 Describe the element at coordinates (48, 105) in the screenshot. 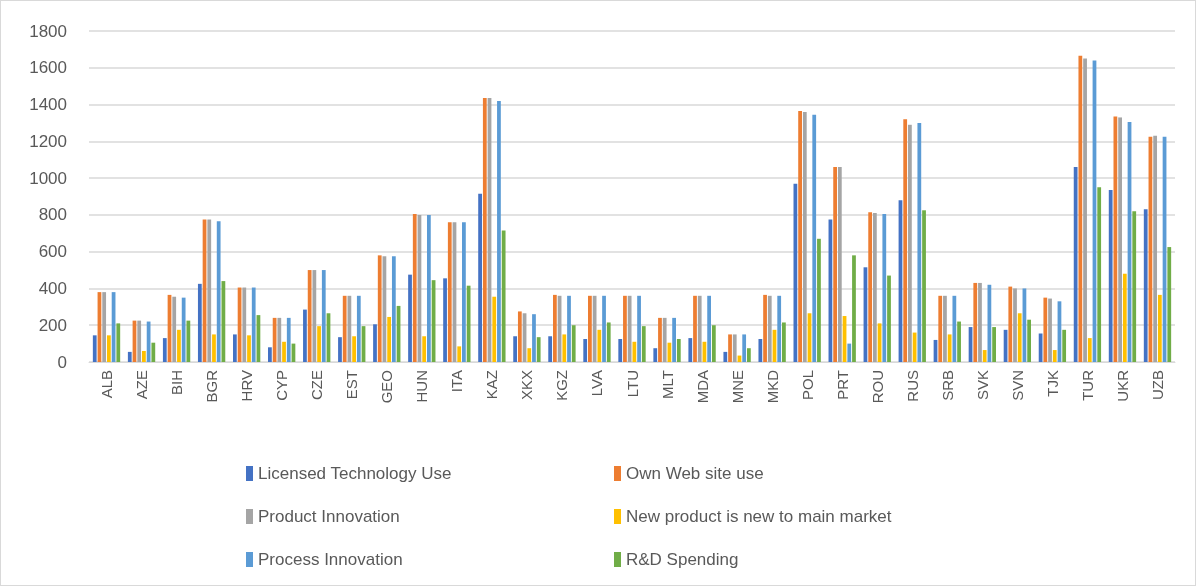

I see `y-tick-label: 1400` at that location.